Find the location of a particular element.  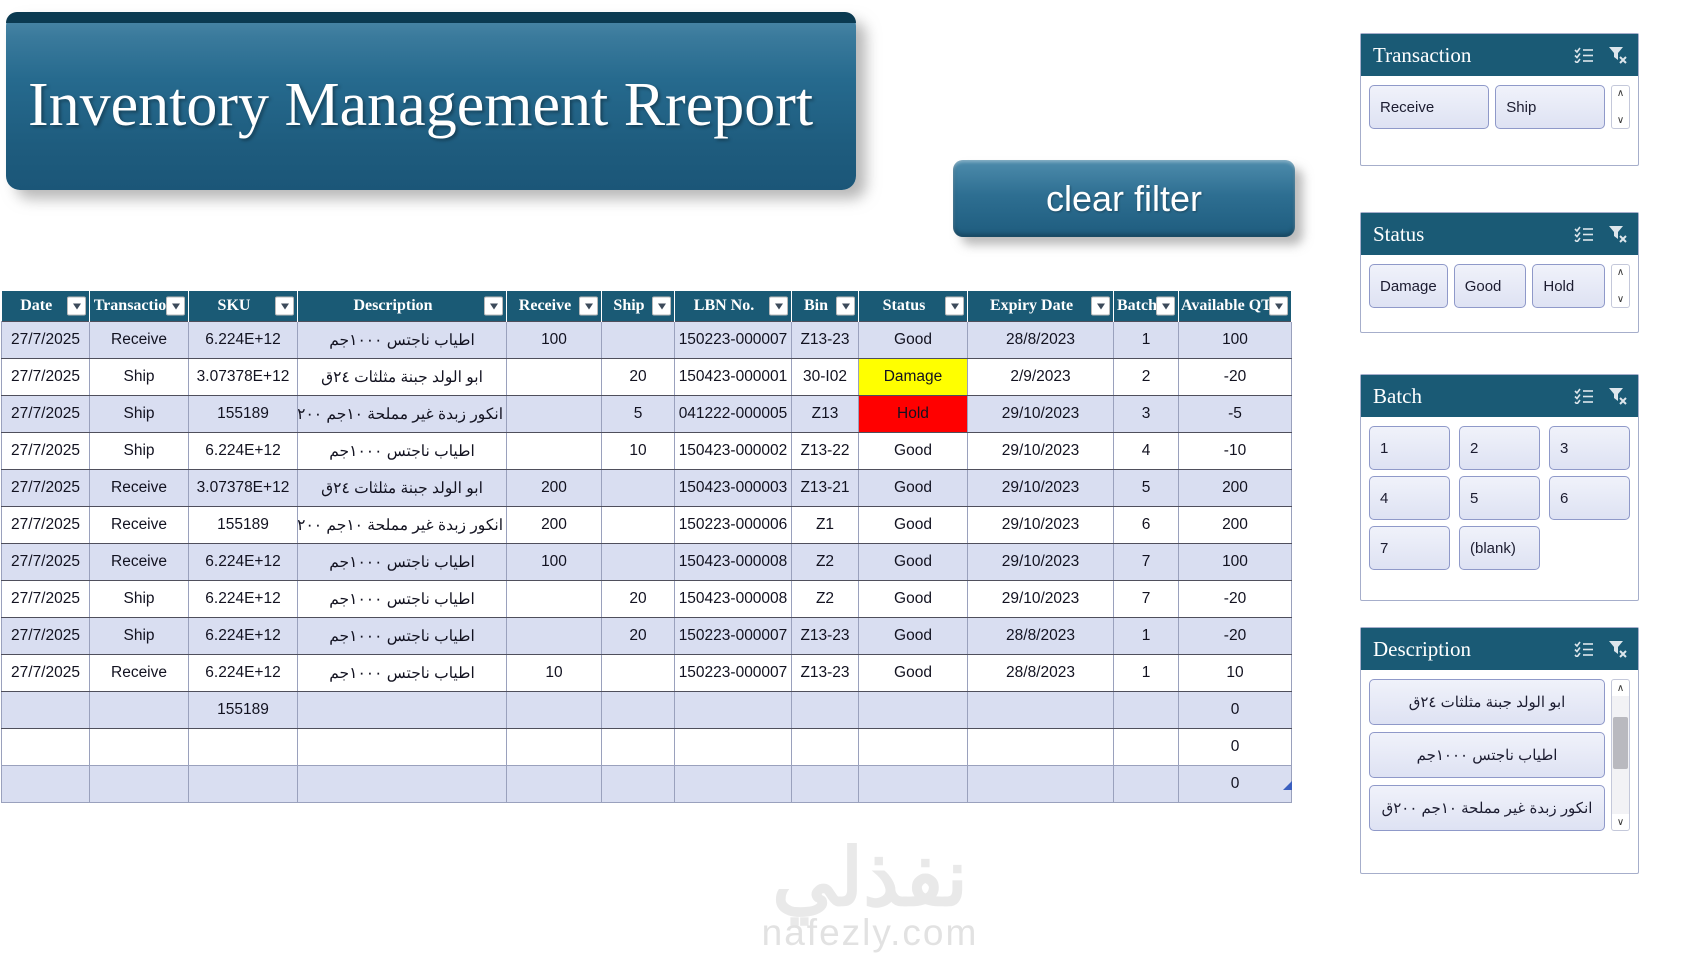

cell-available: -5 is located at coordinates (1235, 414).